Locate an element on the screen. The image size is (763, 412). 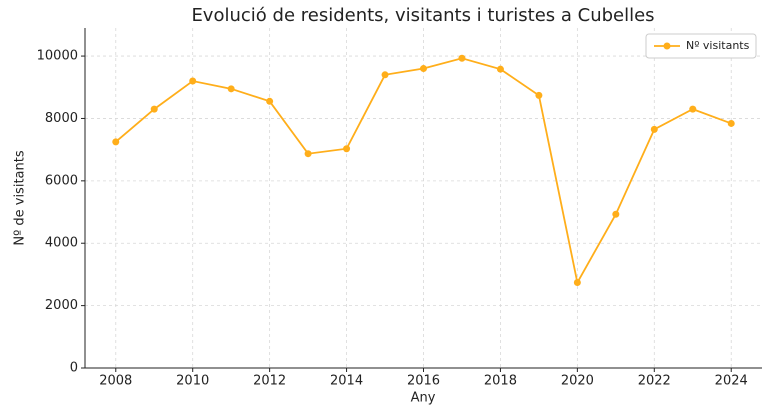
x-tick-label: 2018 is located at coordinates (500, 381).